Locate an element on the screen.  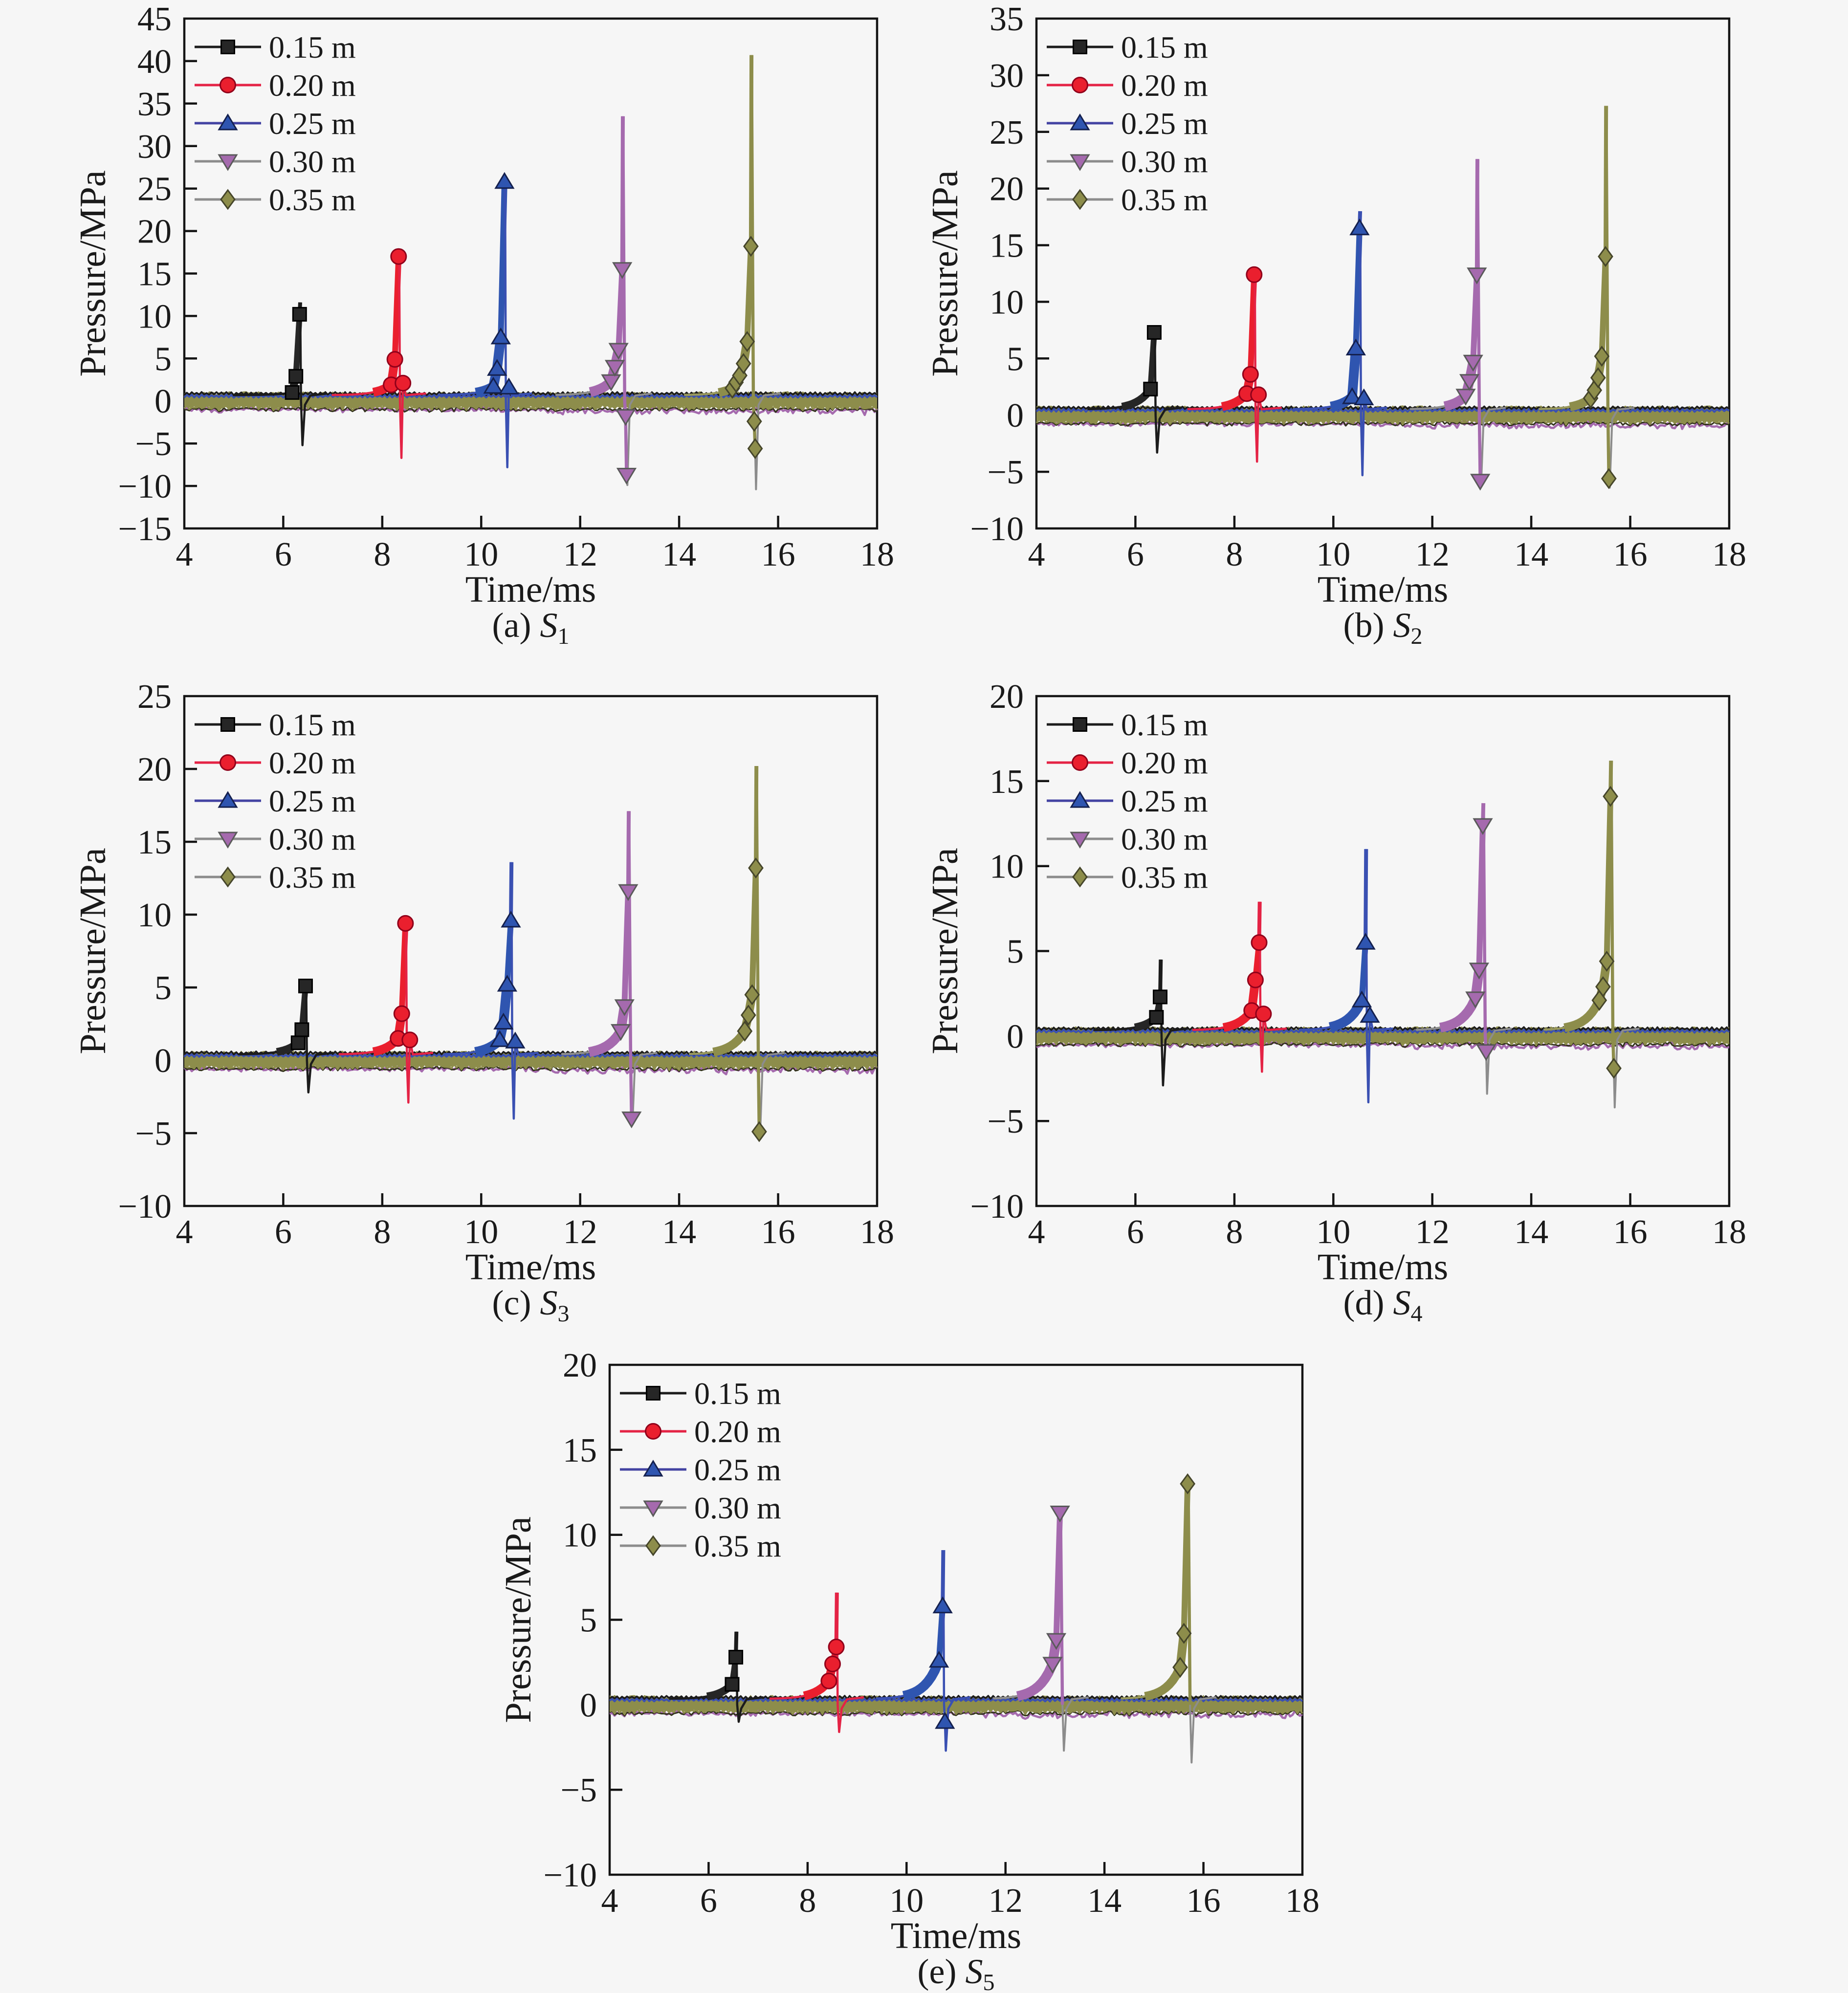
svg-text: (e) S5 is located at coordinates (956, 1971).